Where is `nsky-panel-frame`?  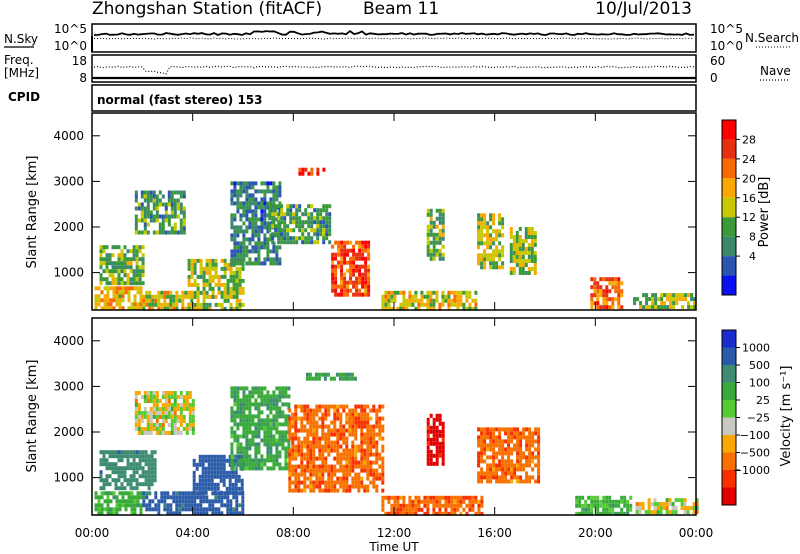 nsky-panel-frame is located at coordinates (394, 38).